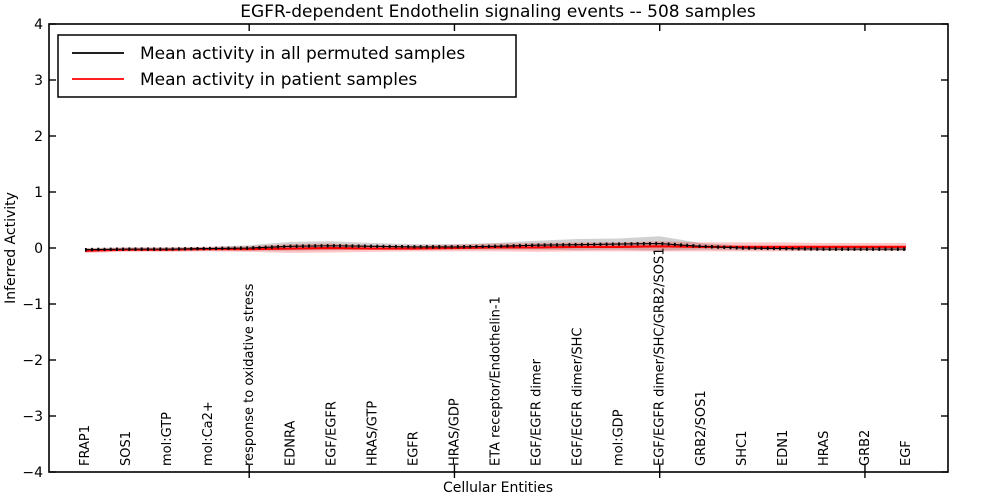  I want to click on y-tick-label: −4, so click(32, 473).